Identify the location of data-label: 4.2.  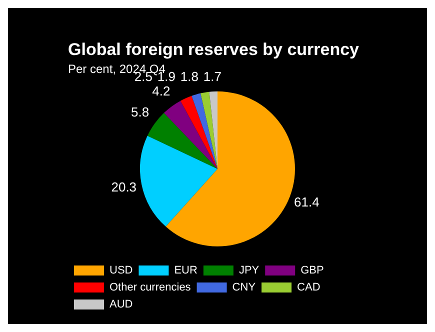
(161, 90).